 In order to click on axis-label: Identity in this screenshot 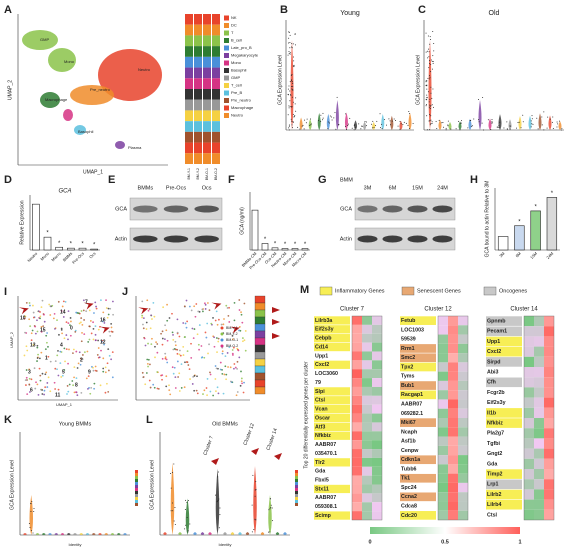, I will do `click(225, 544)`.